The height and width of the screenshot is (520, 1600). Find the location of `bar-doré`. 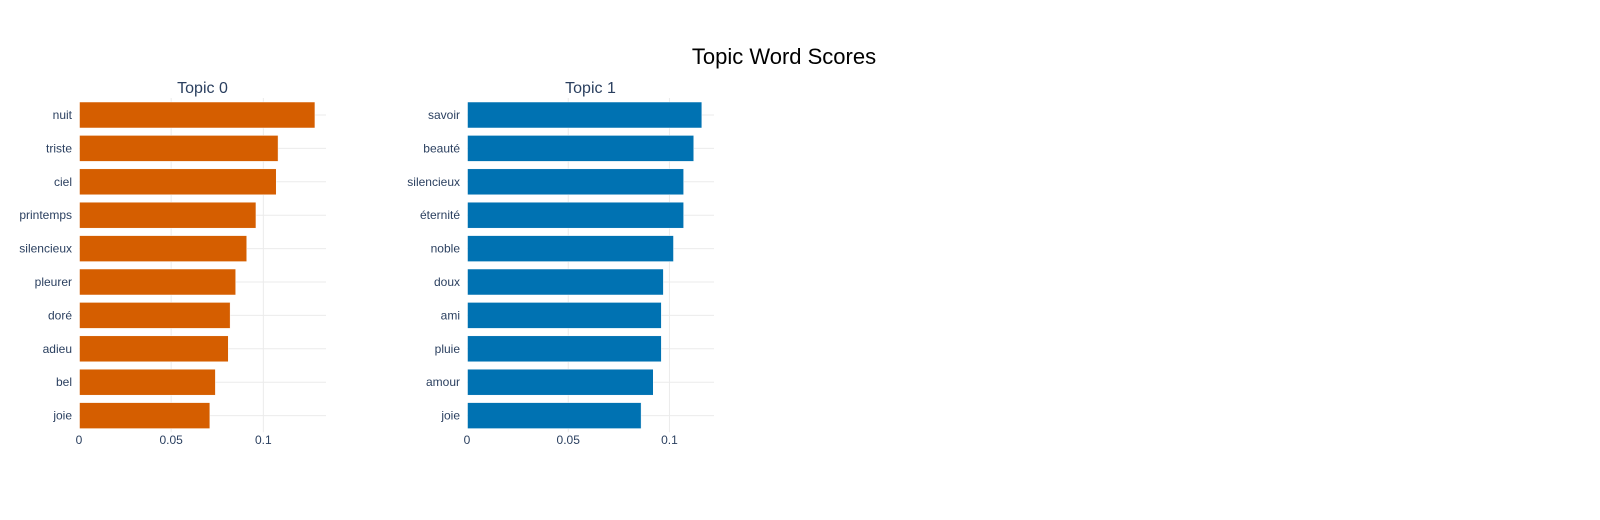

bar-doré is located at coordinates (155, 315).